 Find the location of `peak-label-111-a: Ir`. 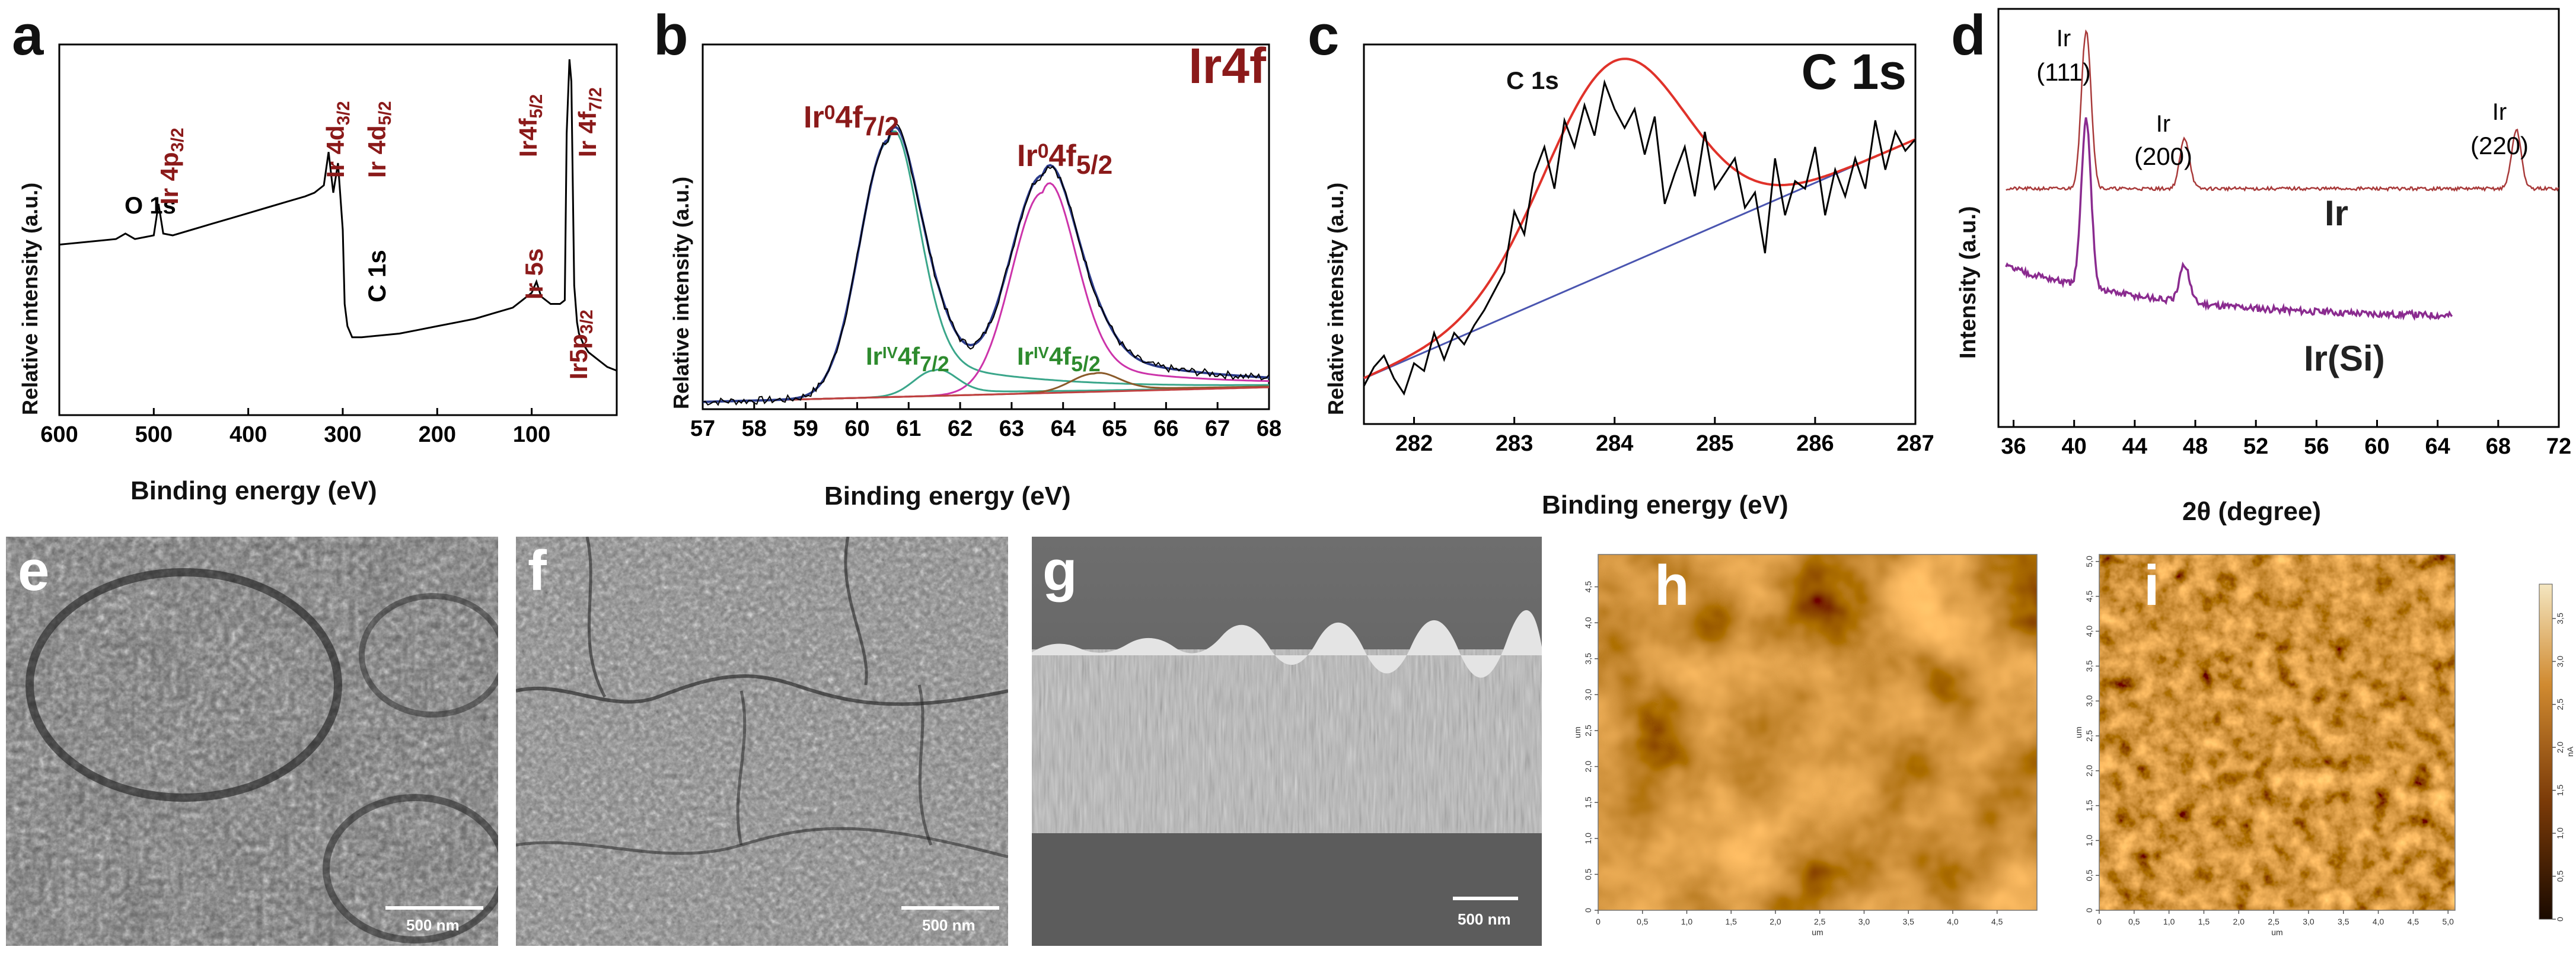

peak-label-111-a: Ir is located at coordinates (2064, 39).